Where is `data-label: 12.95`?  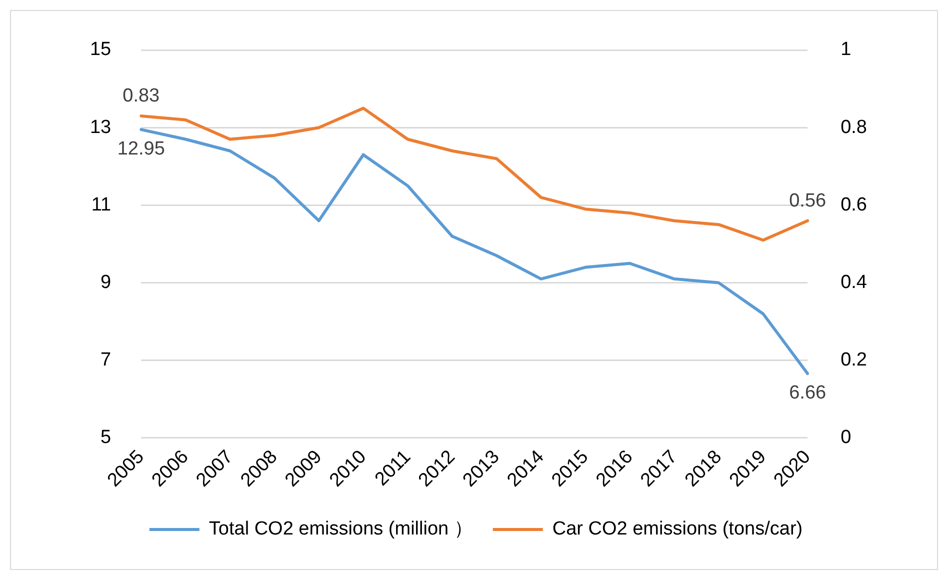
data-label: 12.95 is located at coordinates (141, 149).